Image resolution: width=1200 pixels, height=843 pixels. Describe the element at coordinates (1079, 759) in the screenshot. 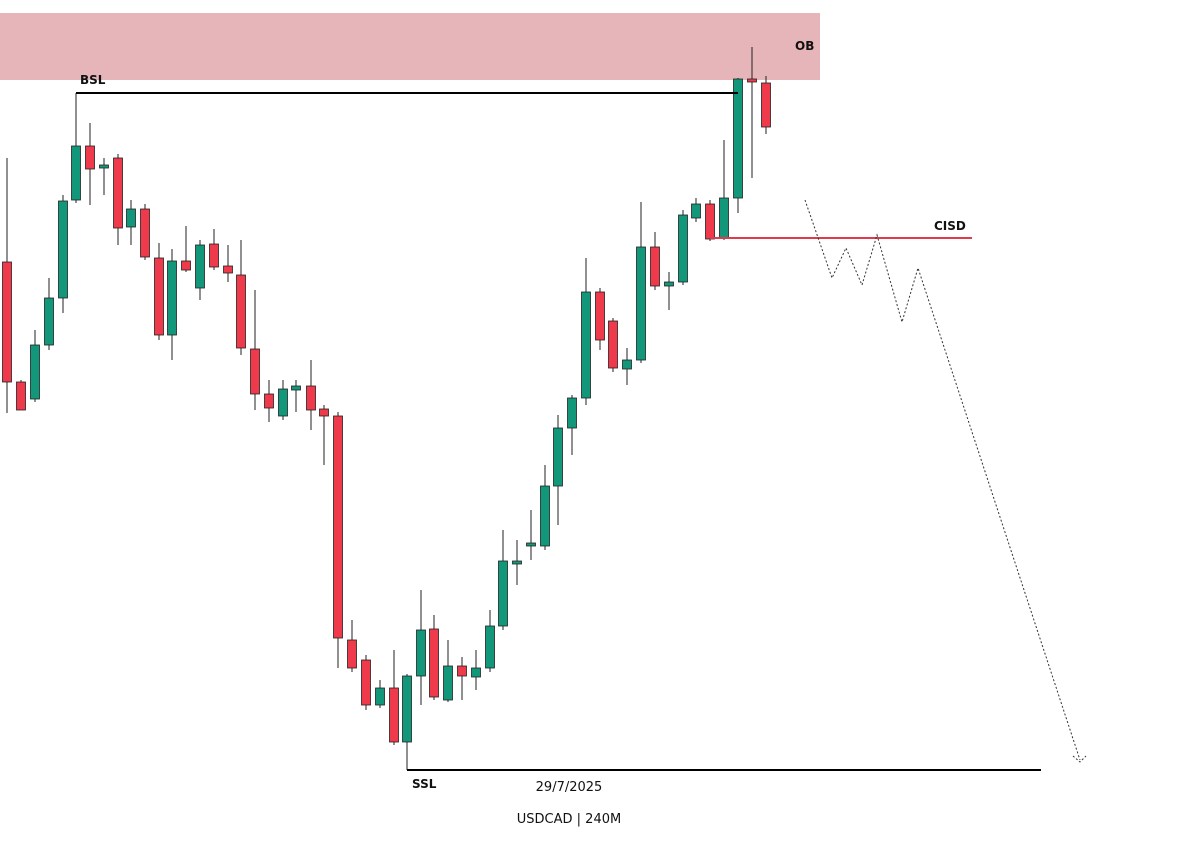

I see `projection-arrowhead` at that location.